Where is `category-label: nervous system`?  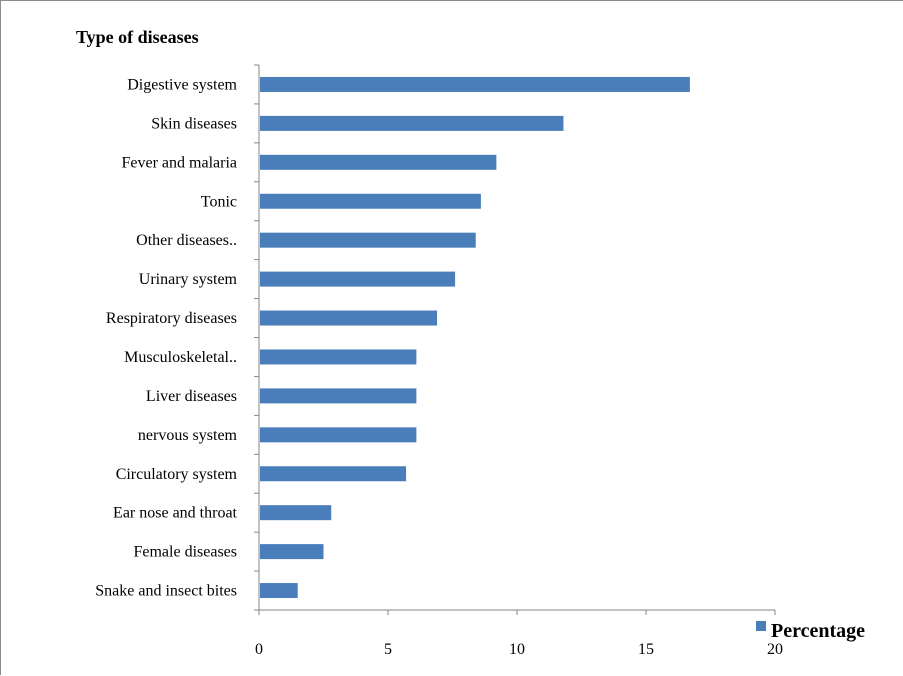 category-label: nervous system is located at coordinates (188, 435).